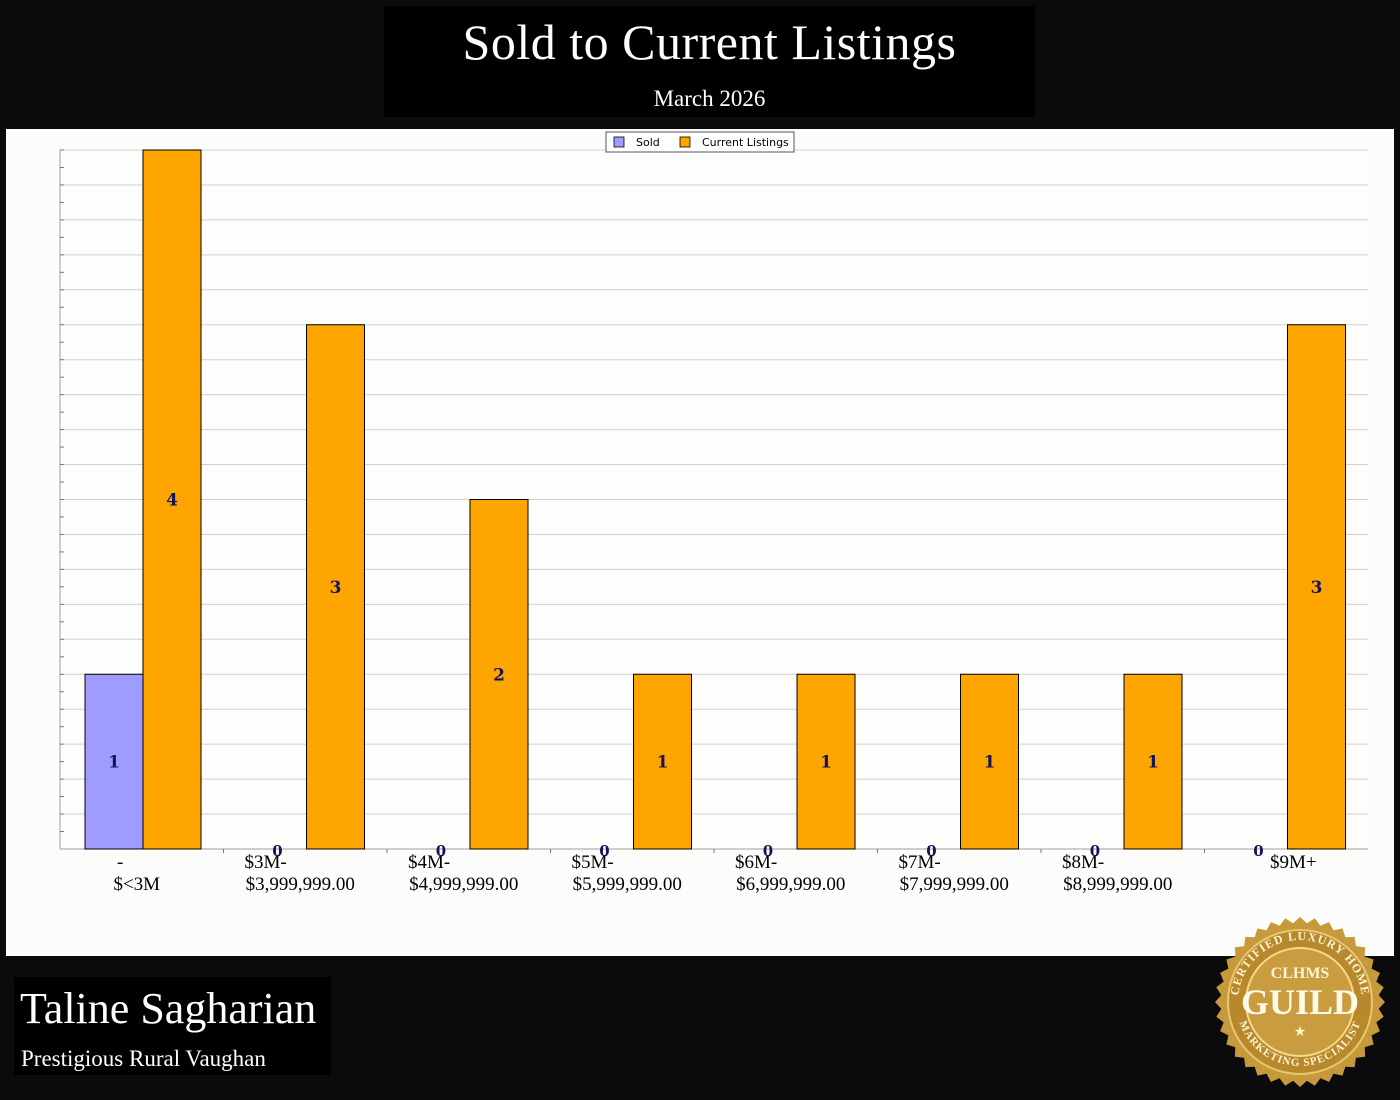  What do you see at coordinates (709, 42) in the screenshot?
I see `chart-title: Sold to Current Listings` at bounding box center [709, 42].